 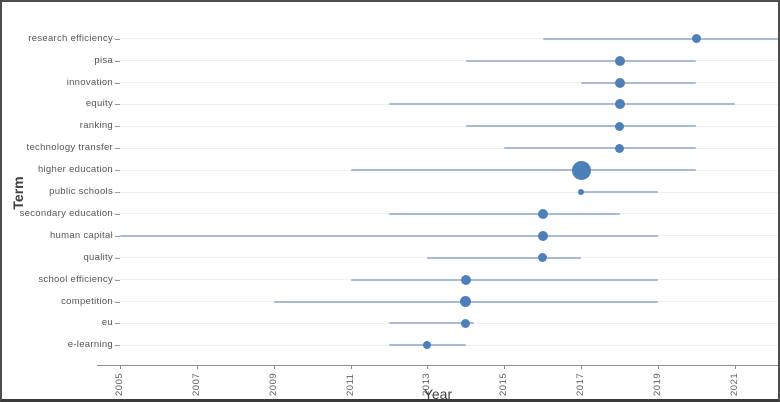 What do you see at coordinates (103, 60) in the screenshot?
I see `term-label: pisa` at bounding box center [103, 60].